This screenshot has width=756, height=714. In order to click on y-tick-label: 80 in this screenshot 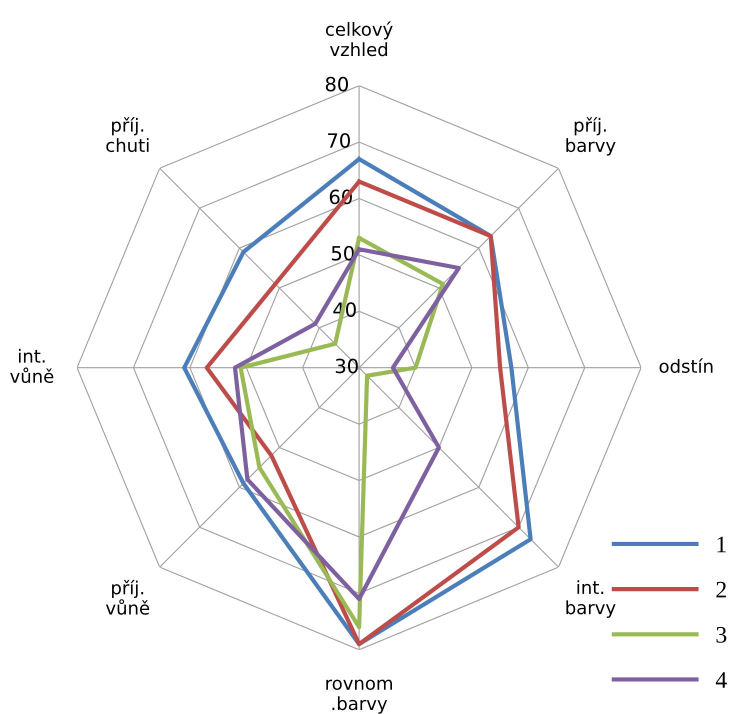, I will do `click(337, 84)`.